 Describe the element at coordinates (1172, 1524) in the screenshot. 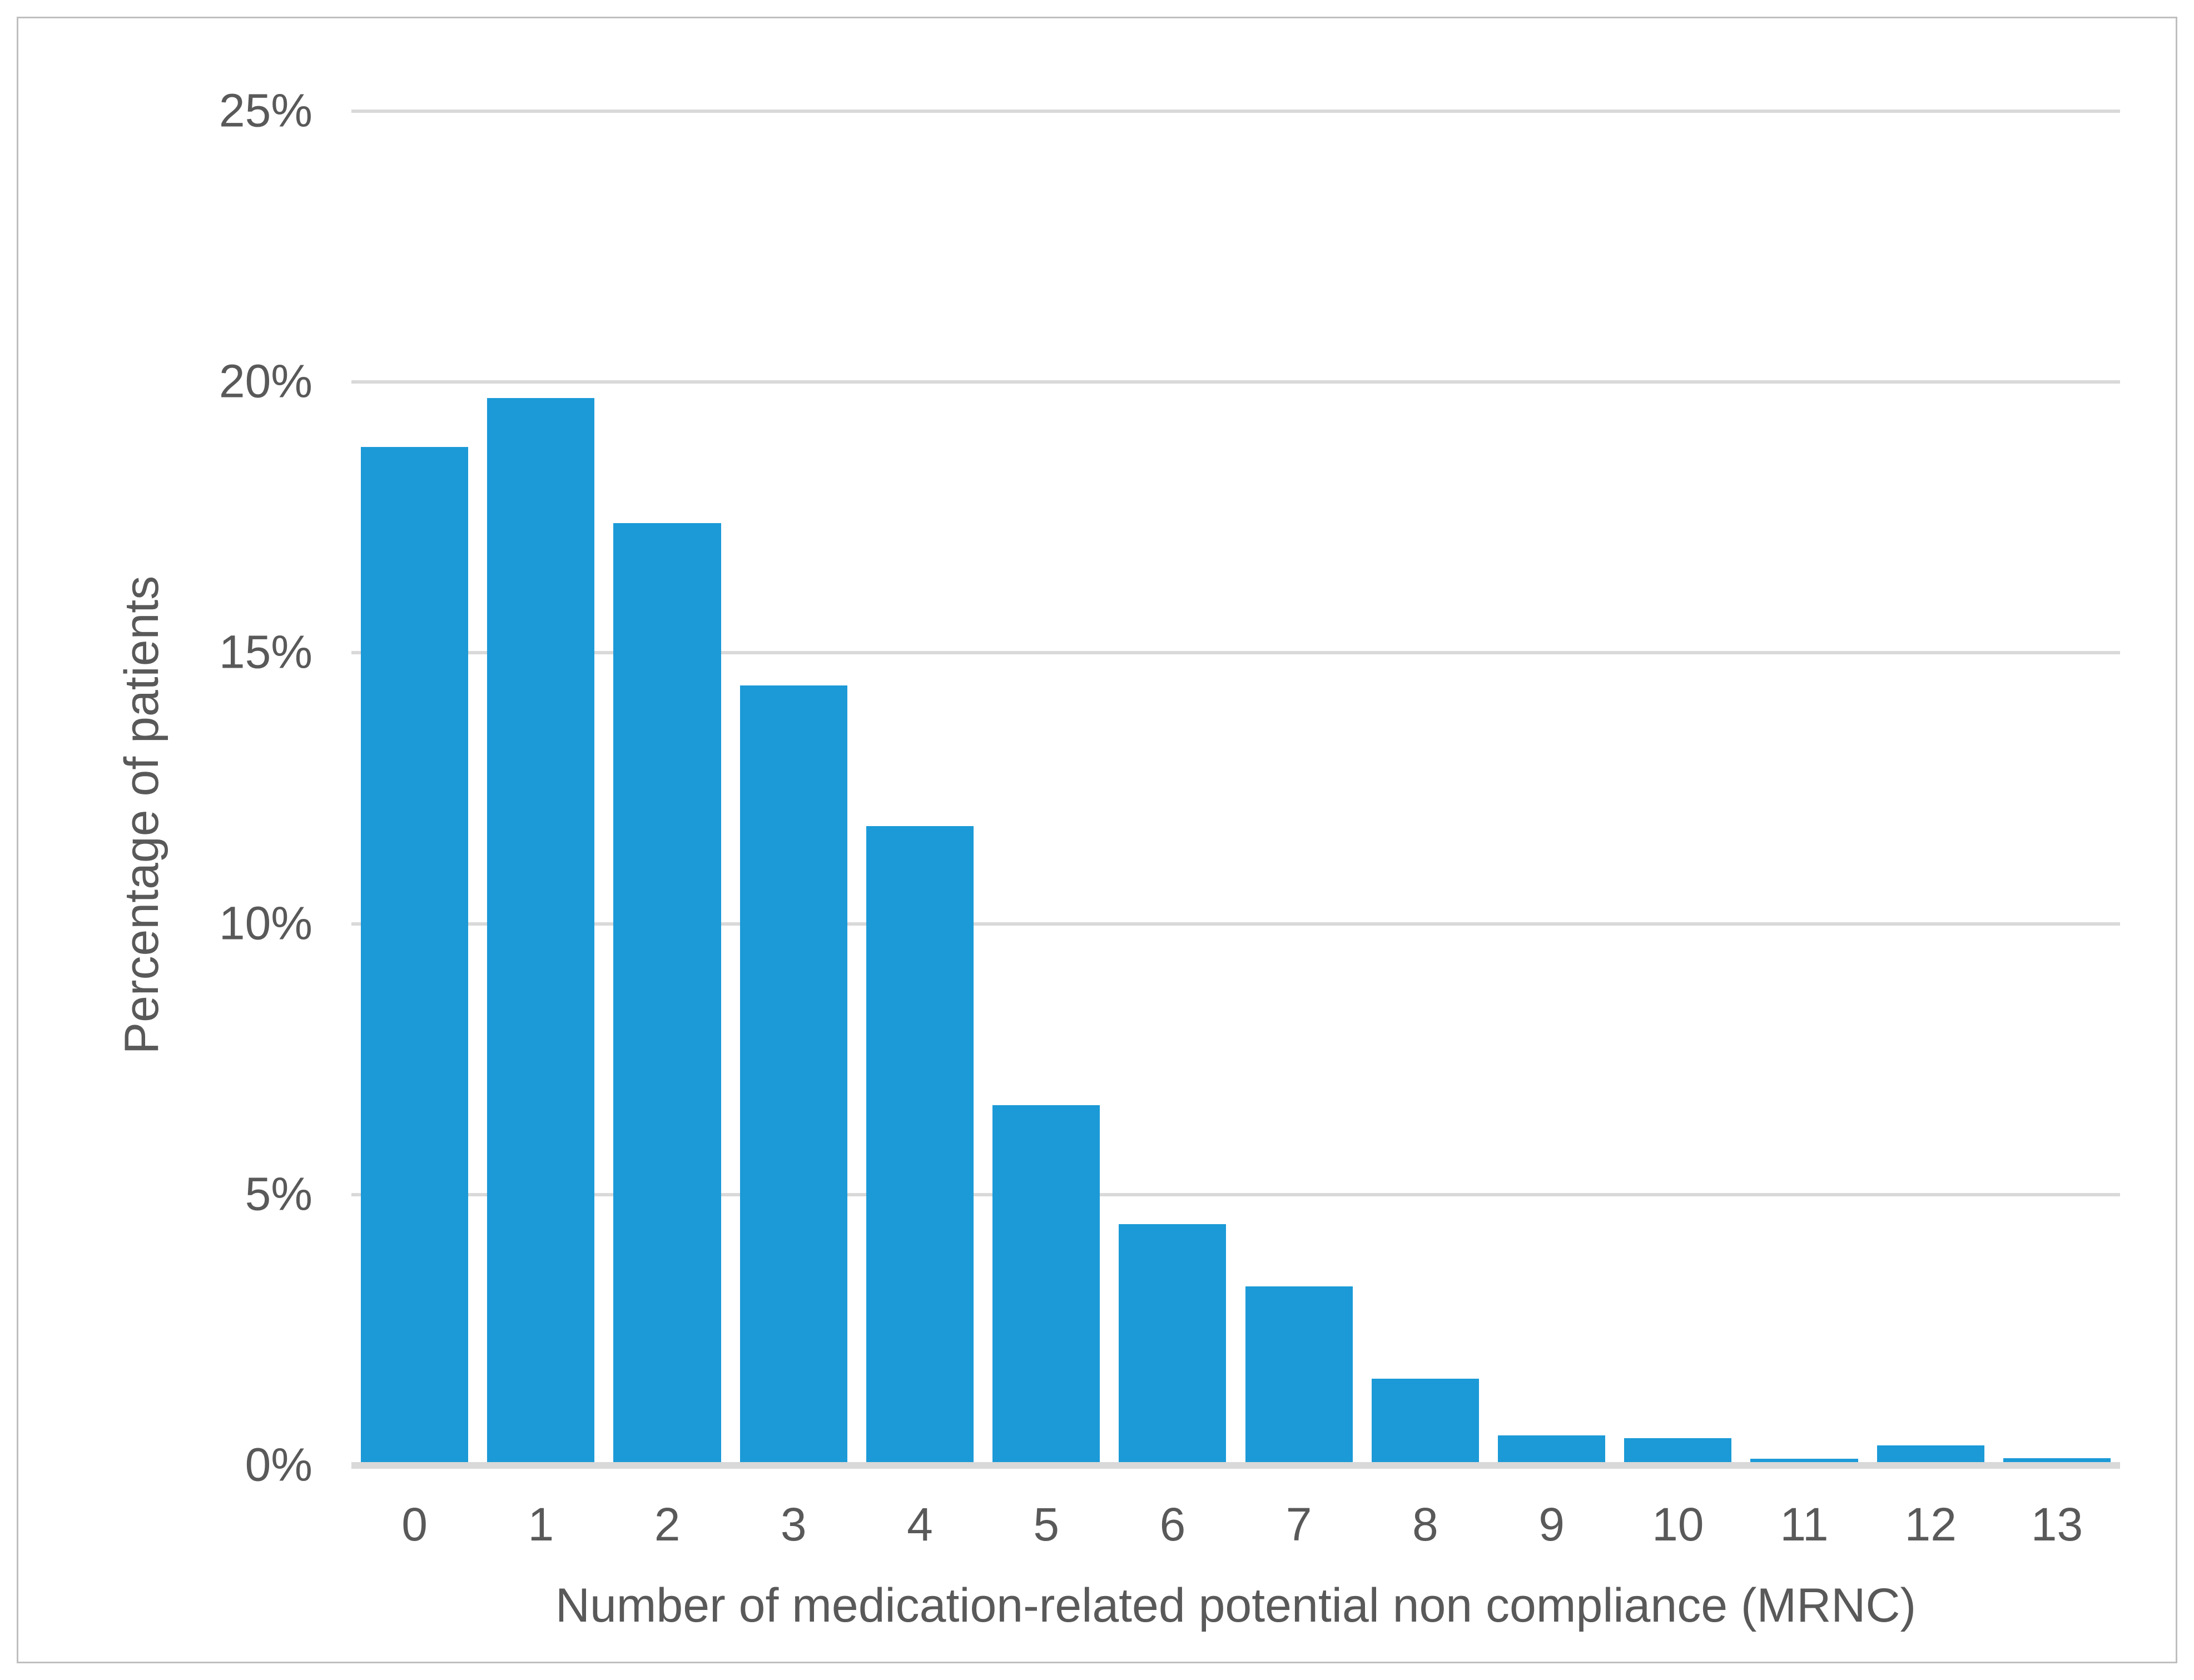

I see `x-tick-label-6: 6` at that location.